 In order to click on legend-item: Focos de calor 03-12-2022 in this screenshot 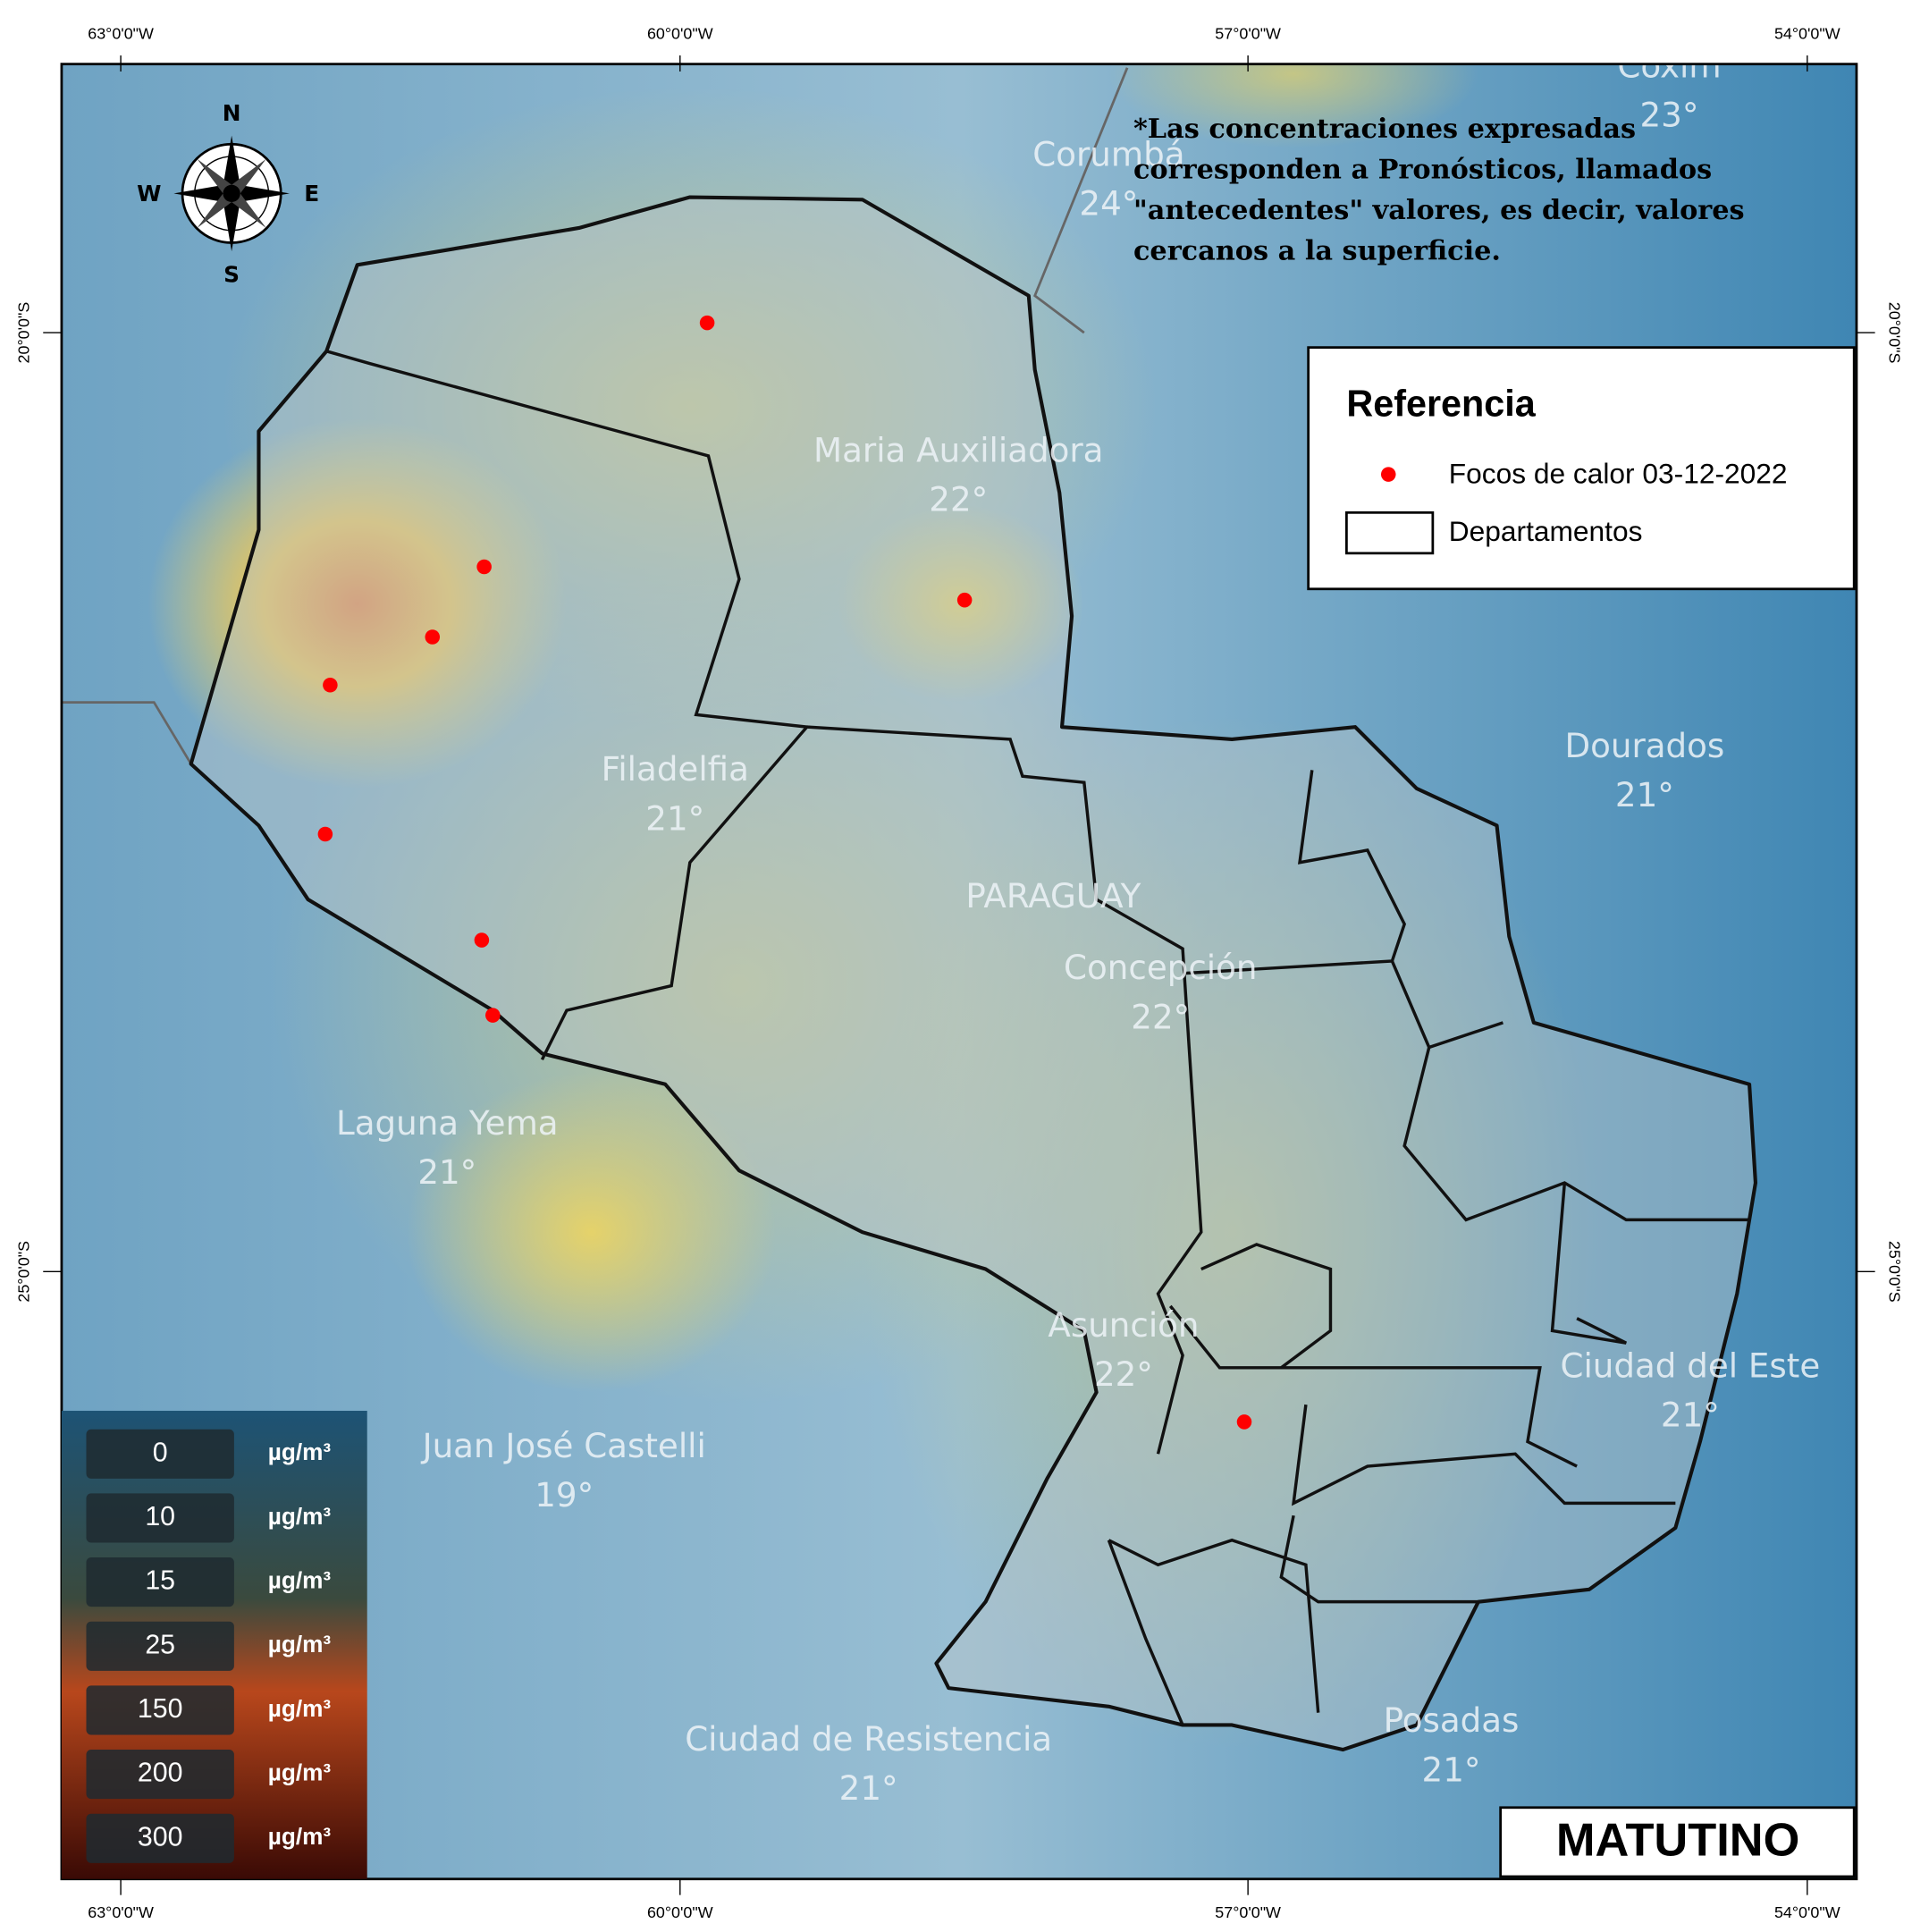, I will do `click(1619, 473)`.